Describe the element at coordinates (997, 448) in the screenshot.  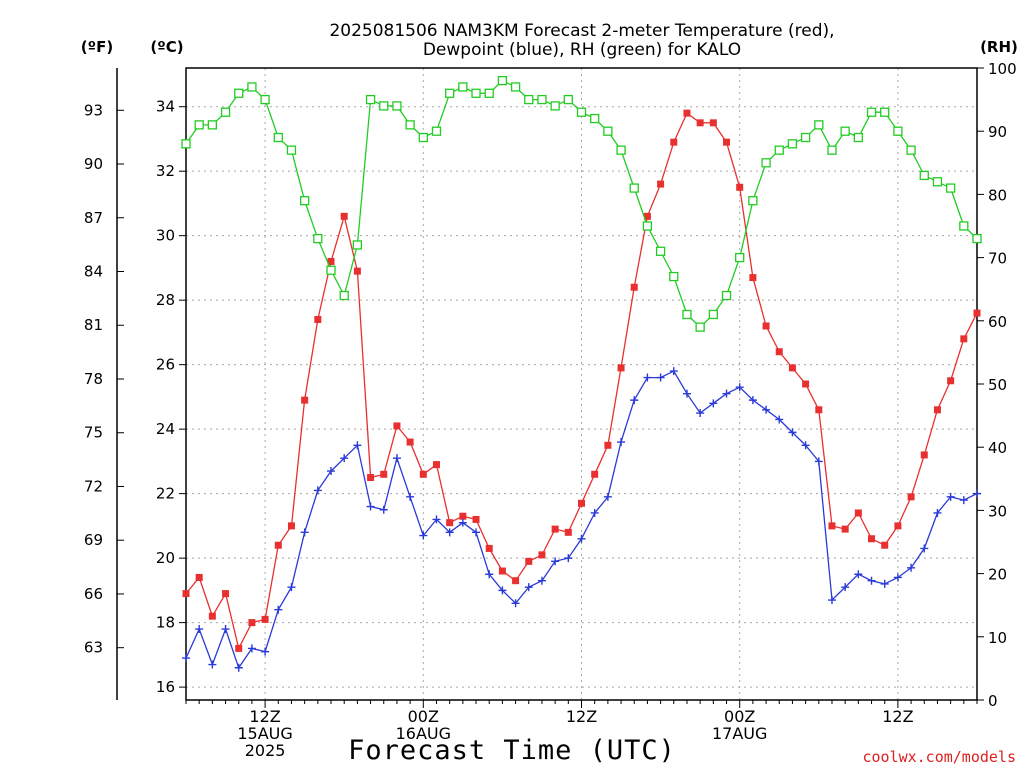
I see `rh-tick-label: 40` at that location.